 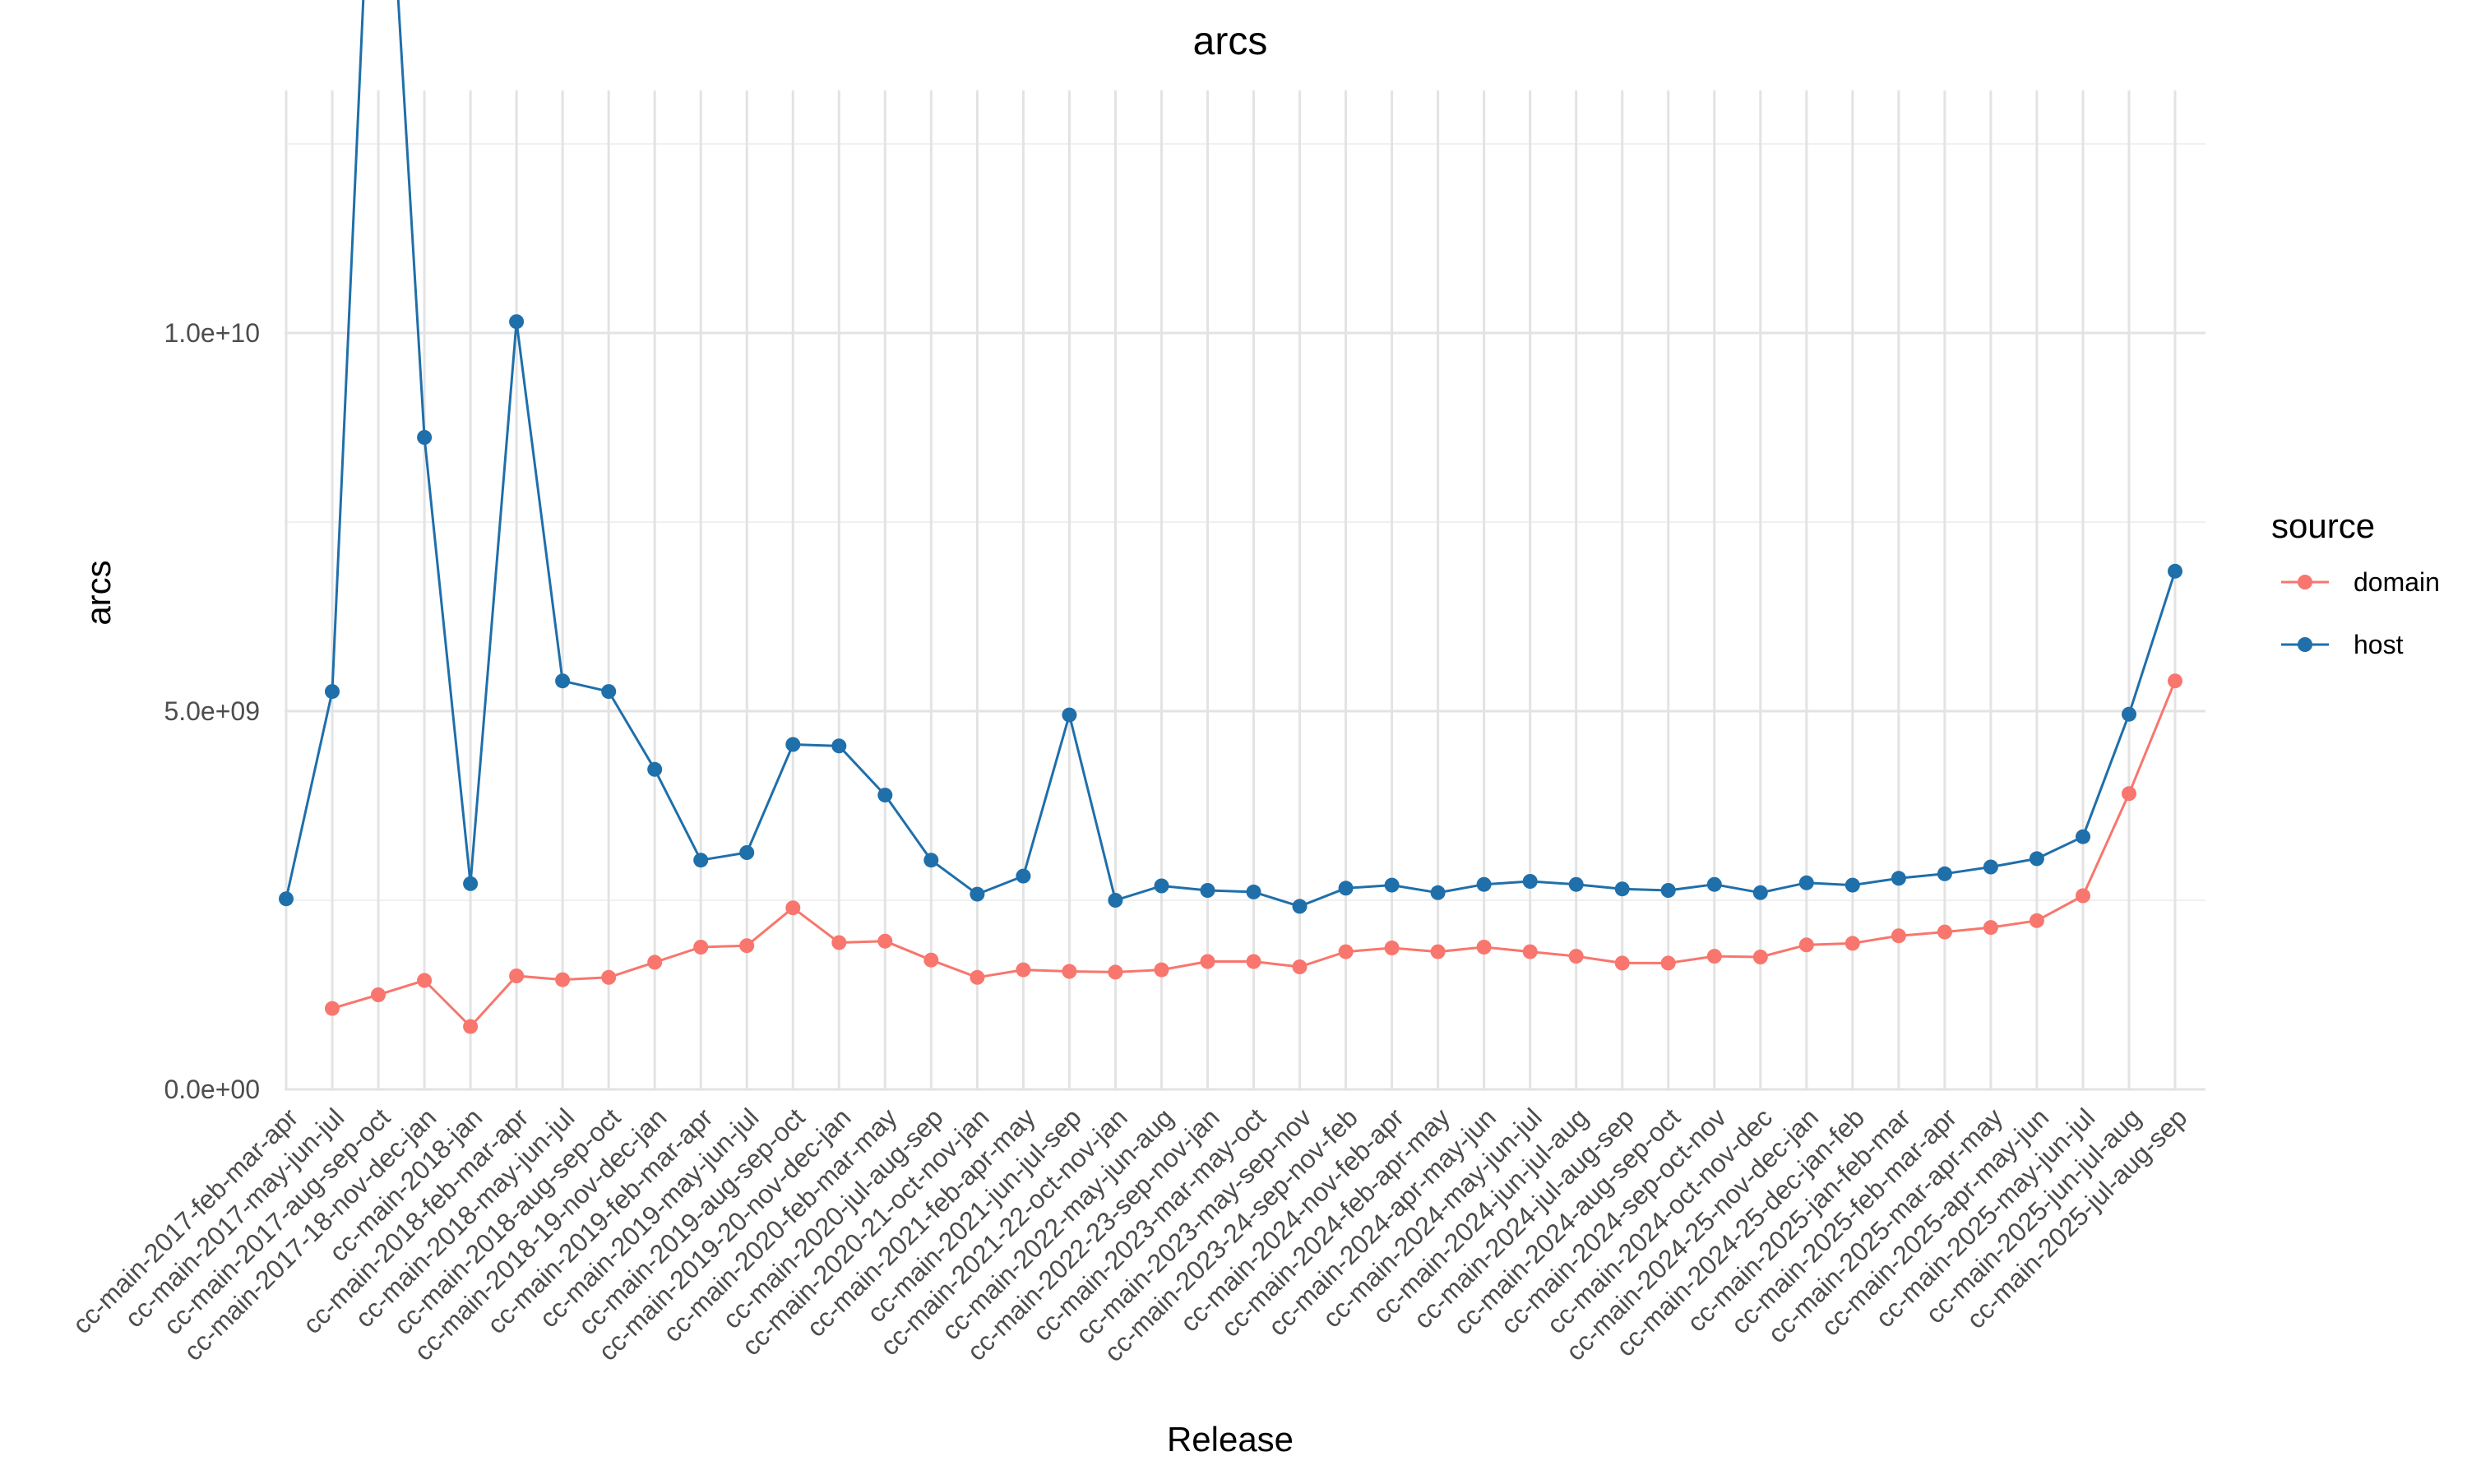 I want to click on legend-label: domain, so click(x=2397, y=582).